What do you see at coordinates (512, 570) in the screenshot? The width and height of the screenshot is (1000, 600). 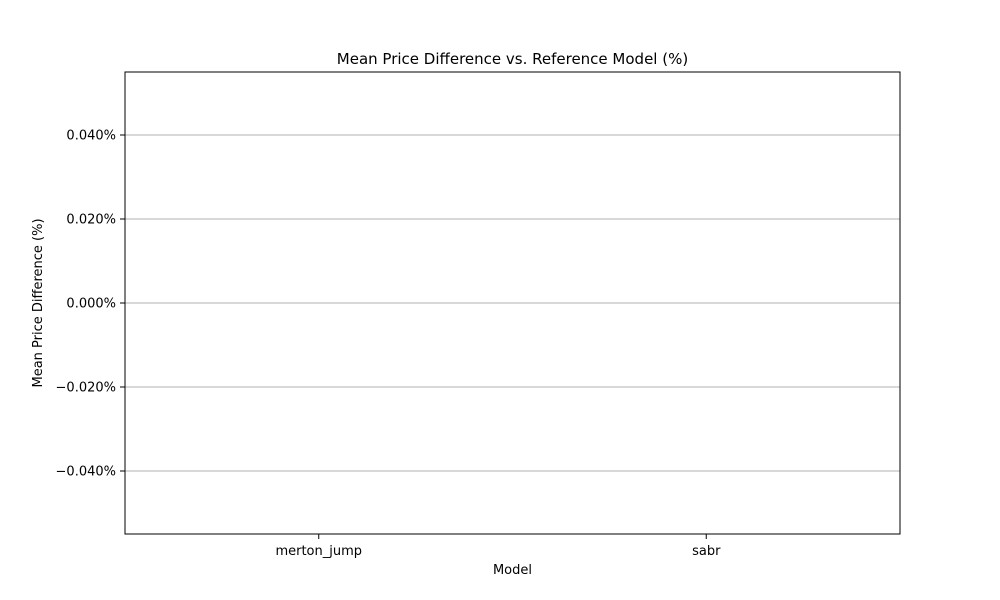 I see `x-axis-label: Model` at bounding box center [512, 570].